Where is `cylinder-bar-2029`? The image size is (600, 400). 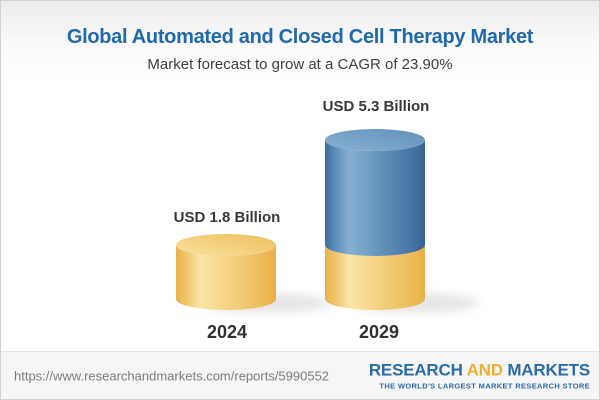
cylinder-bar-2029 is located at coordinates (402, 221).